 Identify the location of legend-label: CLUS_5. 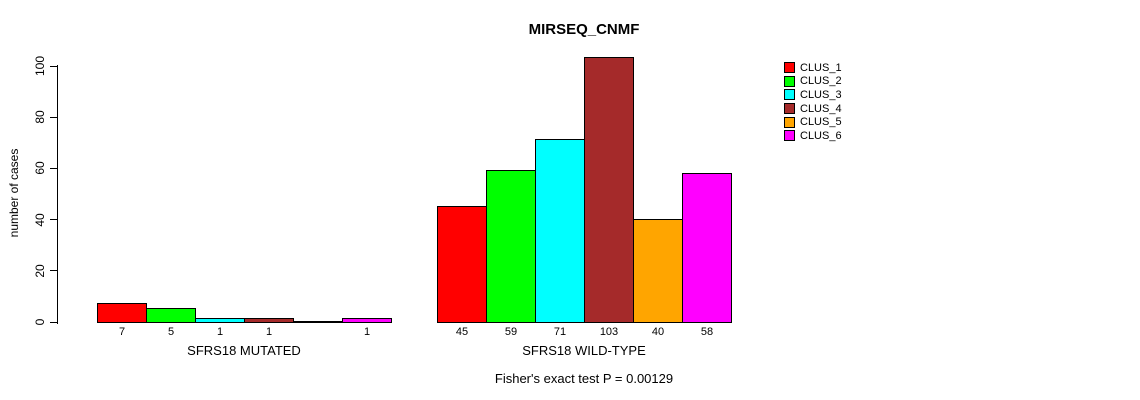
(821, 122).